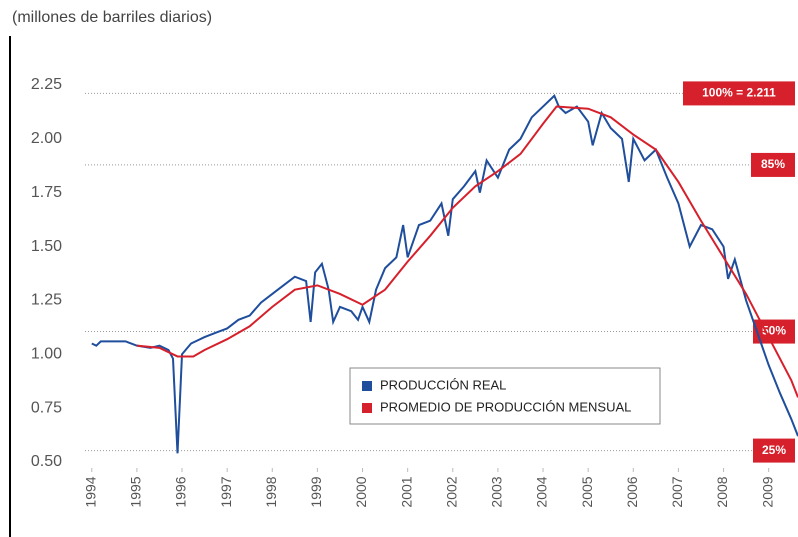 This screenshot has width=798, height=537. Describe the element at coordinates (443, 384) in the screenshot. I see `legend-label: PRODUCCIÓN REAL` at that location.